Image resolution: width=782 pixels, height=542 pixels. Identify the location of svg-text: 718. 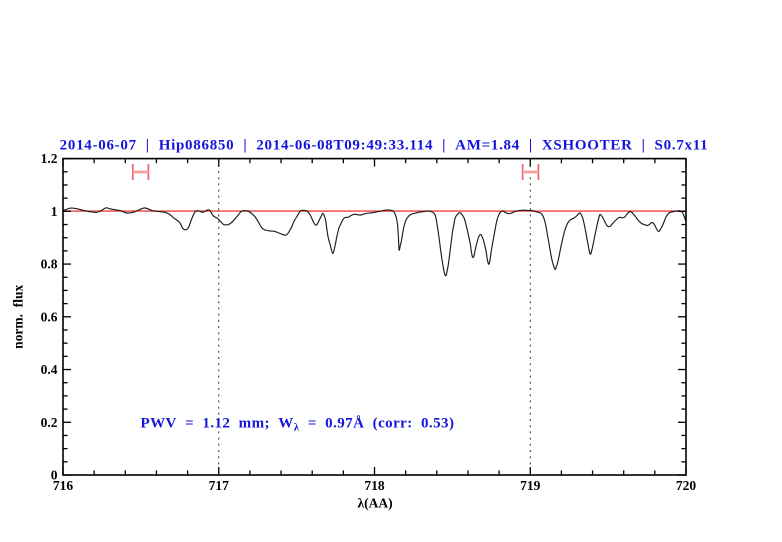
(374, 485).